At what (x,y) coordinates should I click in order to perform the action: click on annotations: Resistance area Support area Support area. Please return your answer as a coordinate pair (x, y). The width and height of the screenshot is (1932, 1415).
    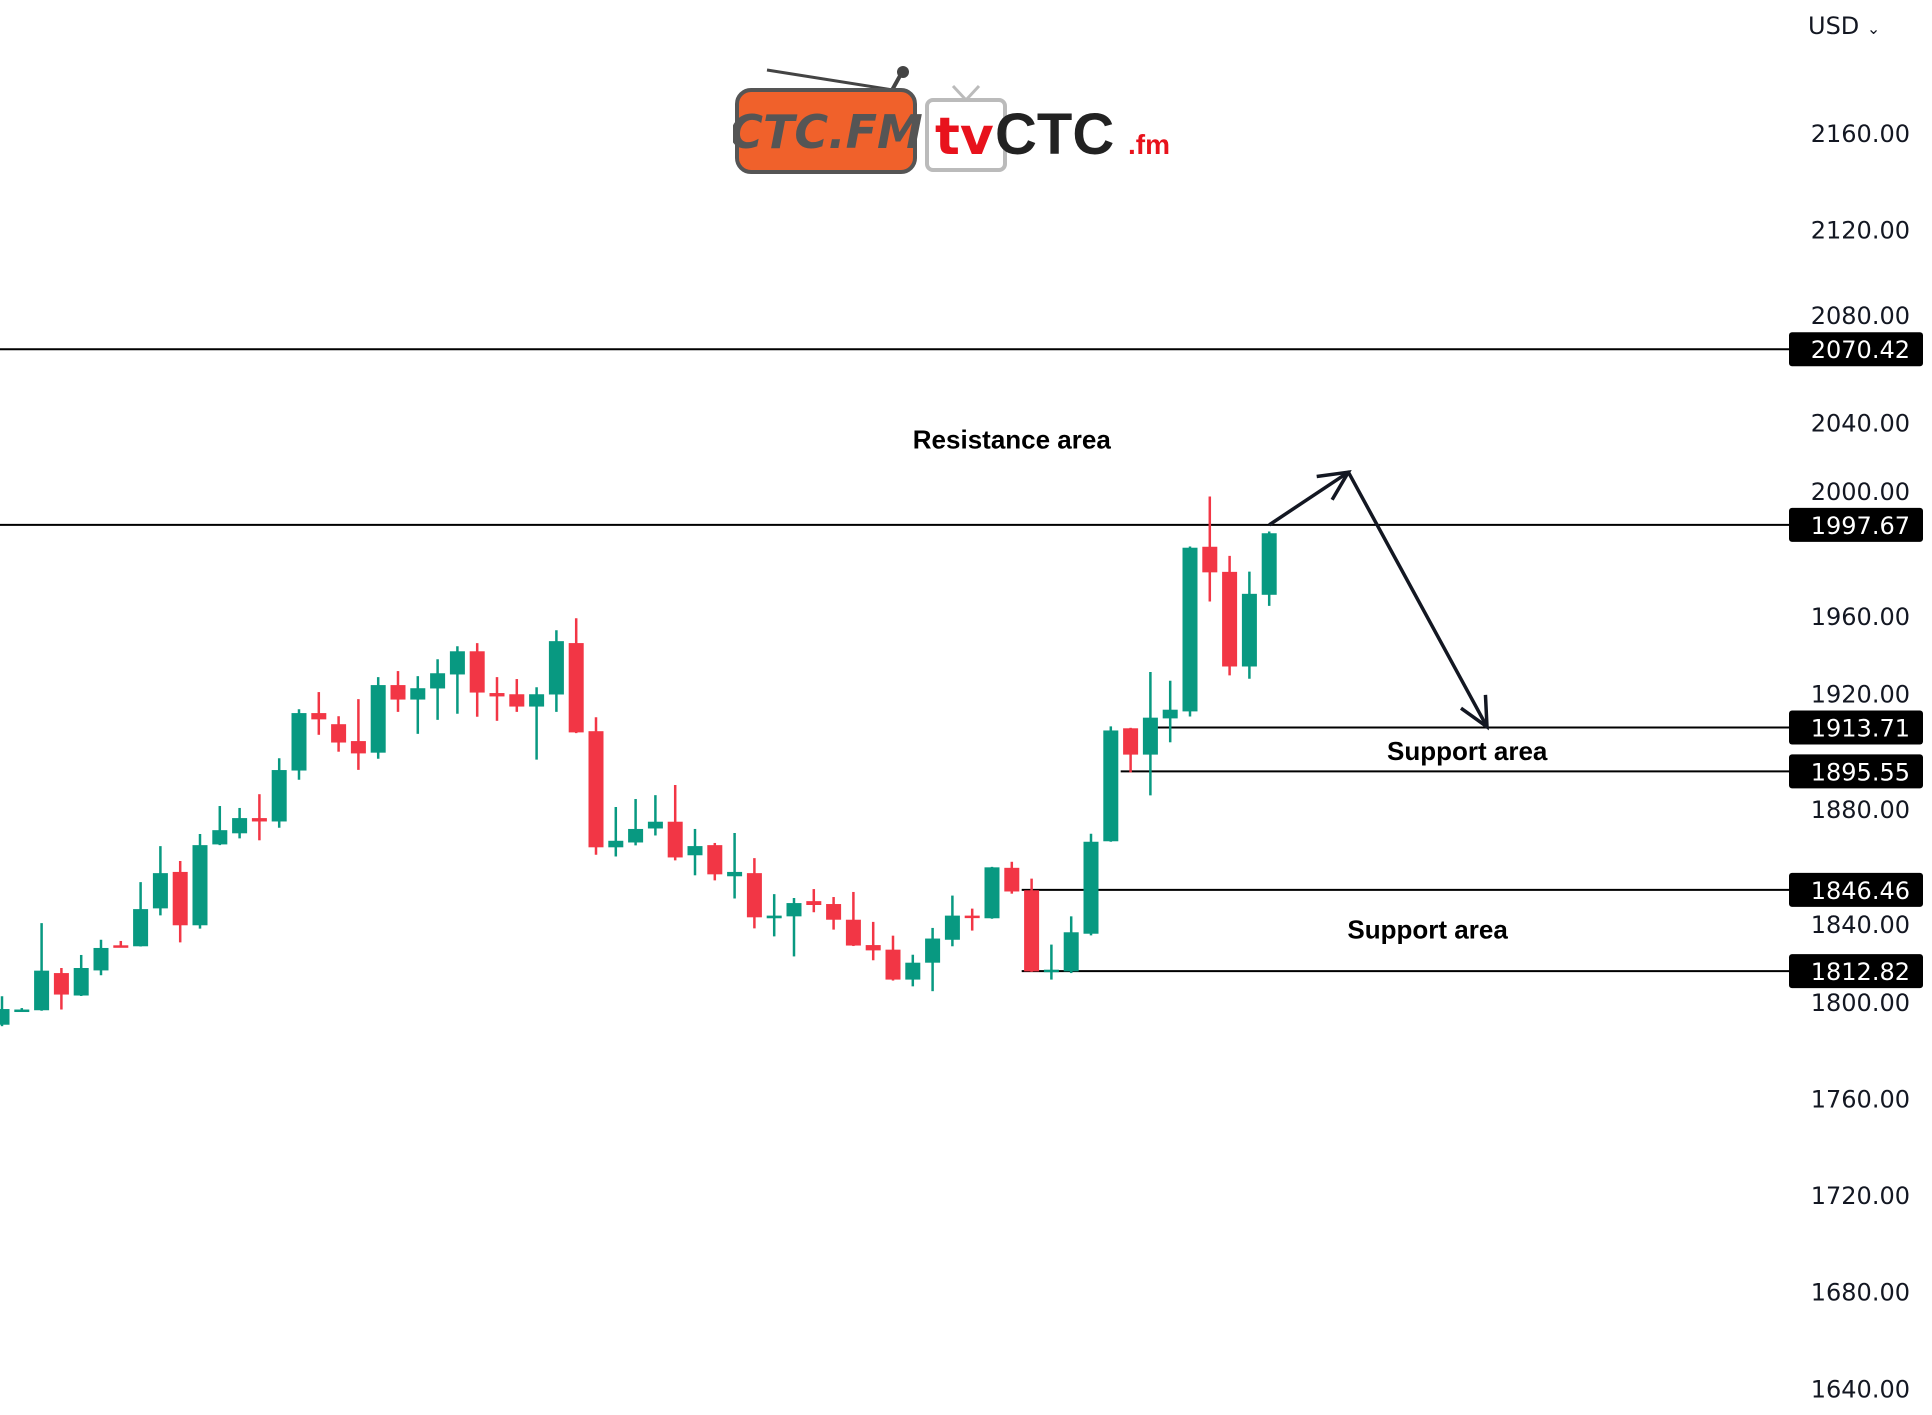
    Looking at the image, I should click on (1230, 685).